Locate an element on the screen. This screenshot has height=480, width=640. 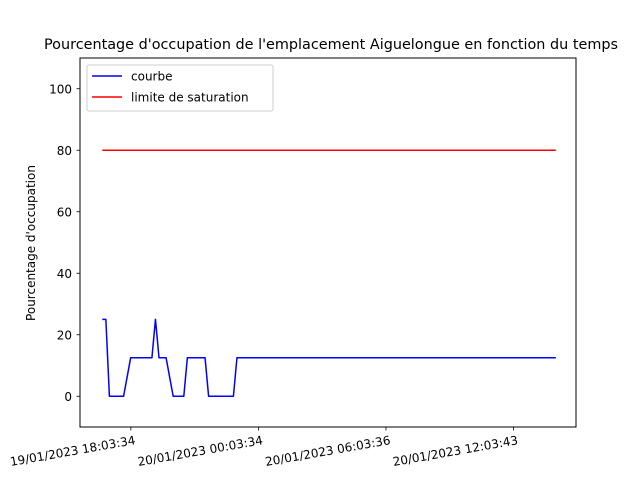
legend: courbe limite de saturation is located at coordinates (180, 88).